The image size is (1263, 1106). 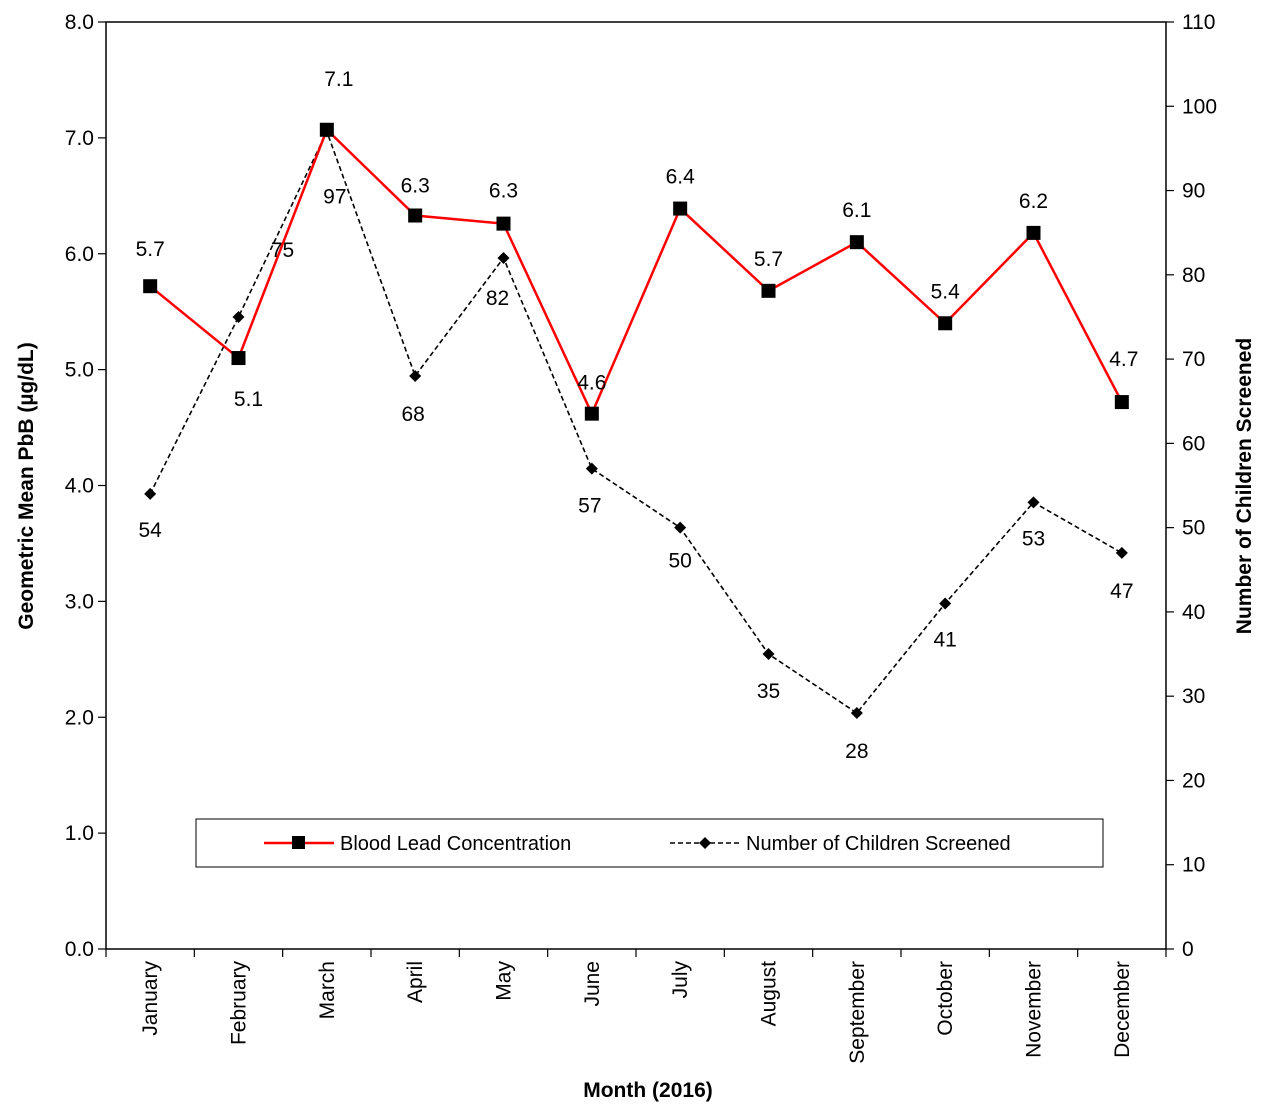 I want to click on data-label-children-screened: 82, so click(x=497, y=298).